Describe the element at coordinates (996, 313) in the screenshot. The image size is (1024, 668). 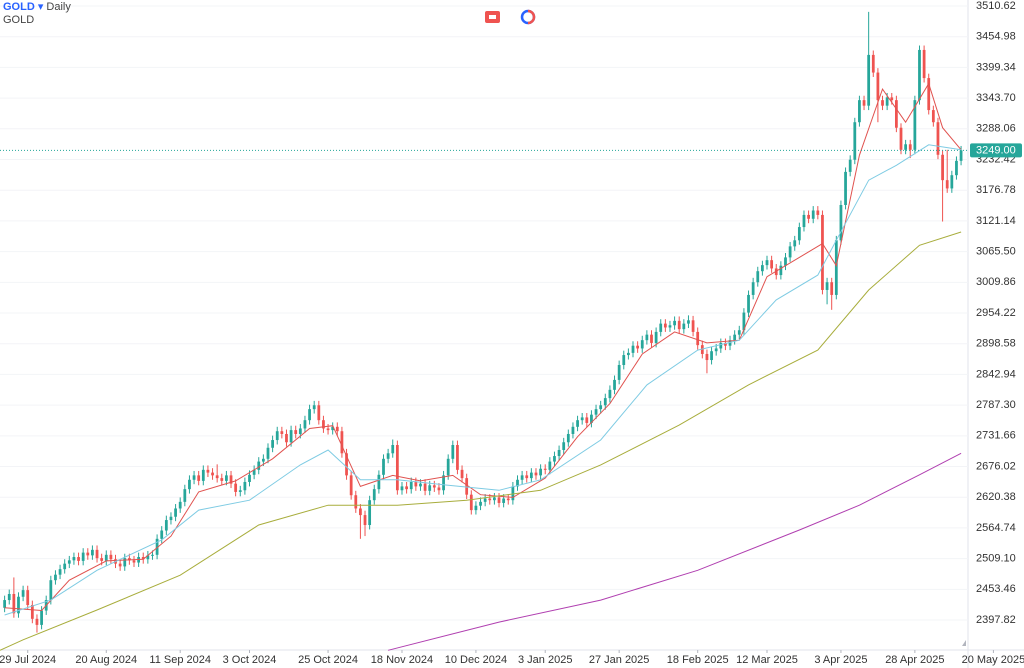
I see `y-tick-label: 2954.22` at that location.